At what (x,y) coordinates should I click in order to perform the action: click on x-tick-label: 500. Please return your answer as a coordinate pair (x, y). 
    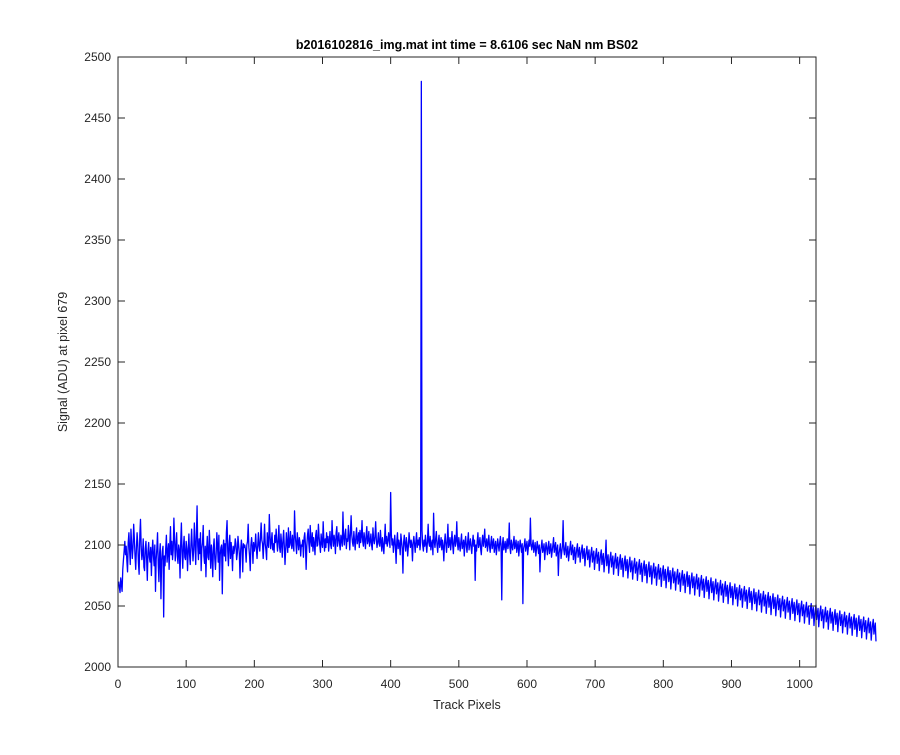
    Looking at the image, I should click on (459, 684).